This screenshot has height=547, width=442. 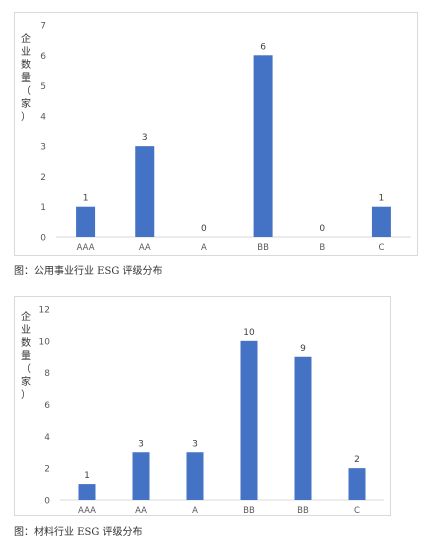 I want to click on y-tick-label: 8, so click(x=47, y=374).